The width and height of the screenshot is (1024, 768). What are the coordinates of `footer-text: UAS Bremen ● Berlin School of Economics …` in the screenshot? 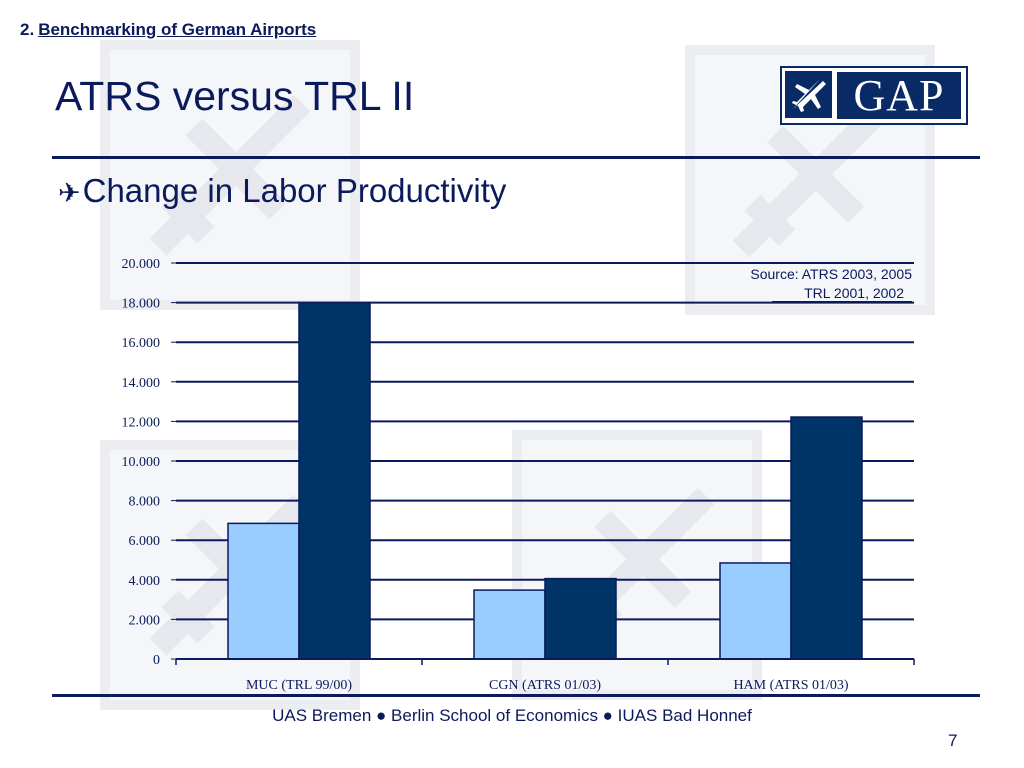 It's located at (512, 715).